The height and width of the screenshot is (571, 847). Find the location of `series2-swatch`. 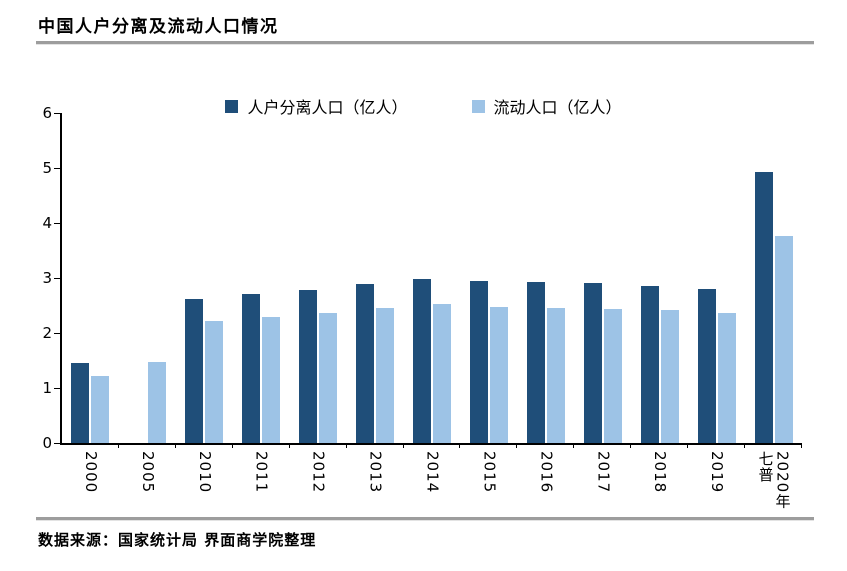

series2-swatch is located at coordinates (478, 106).